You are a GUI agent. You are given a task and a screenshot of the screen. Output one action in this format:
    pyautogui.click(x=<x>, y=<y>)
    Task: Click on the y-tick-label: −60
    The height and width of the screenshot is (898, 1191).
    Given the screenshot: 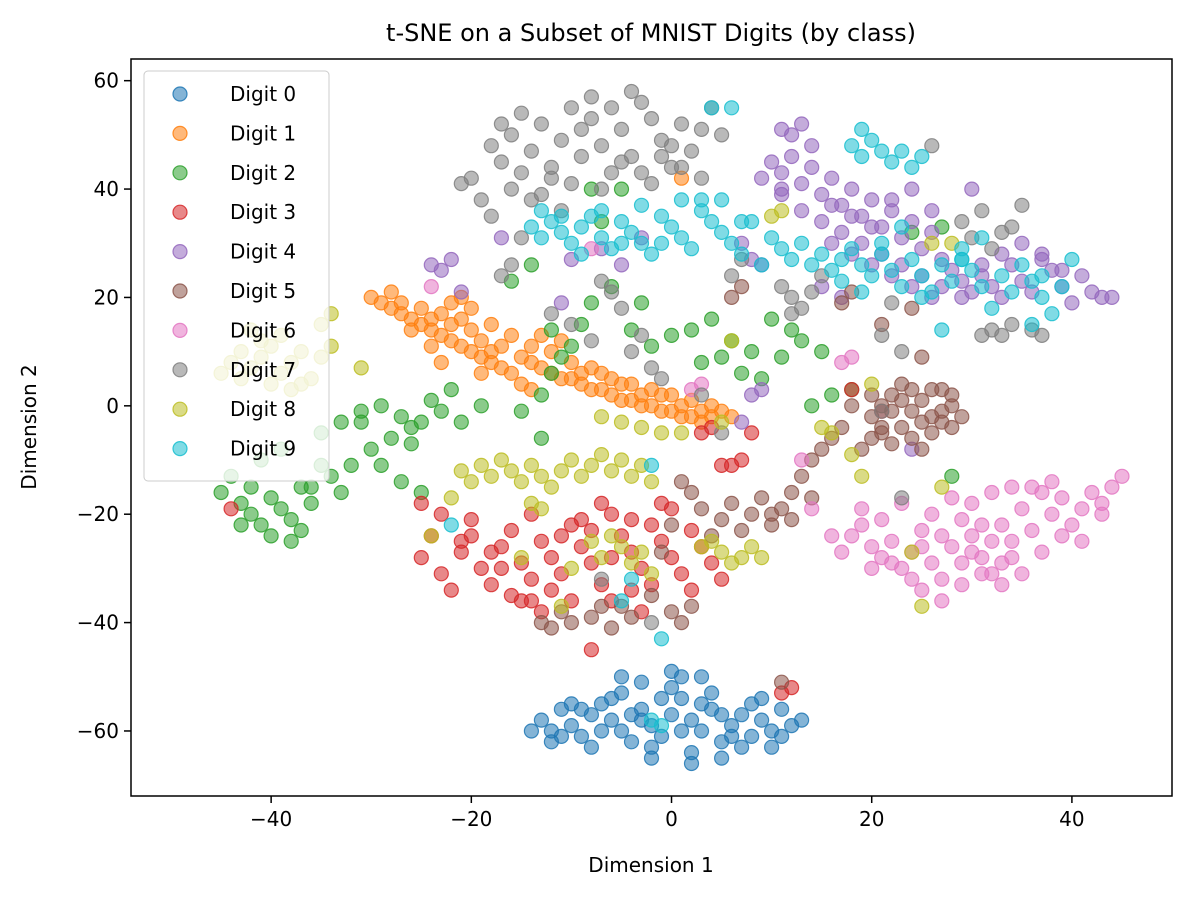 What is the action you would take?
    pyautogui.click(x=98, y=731)
    